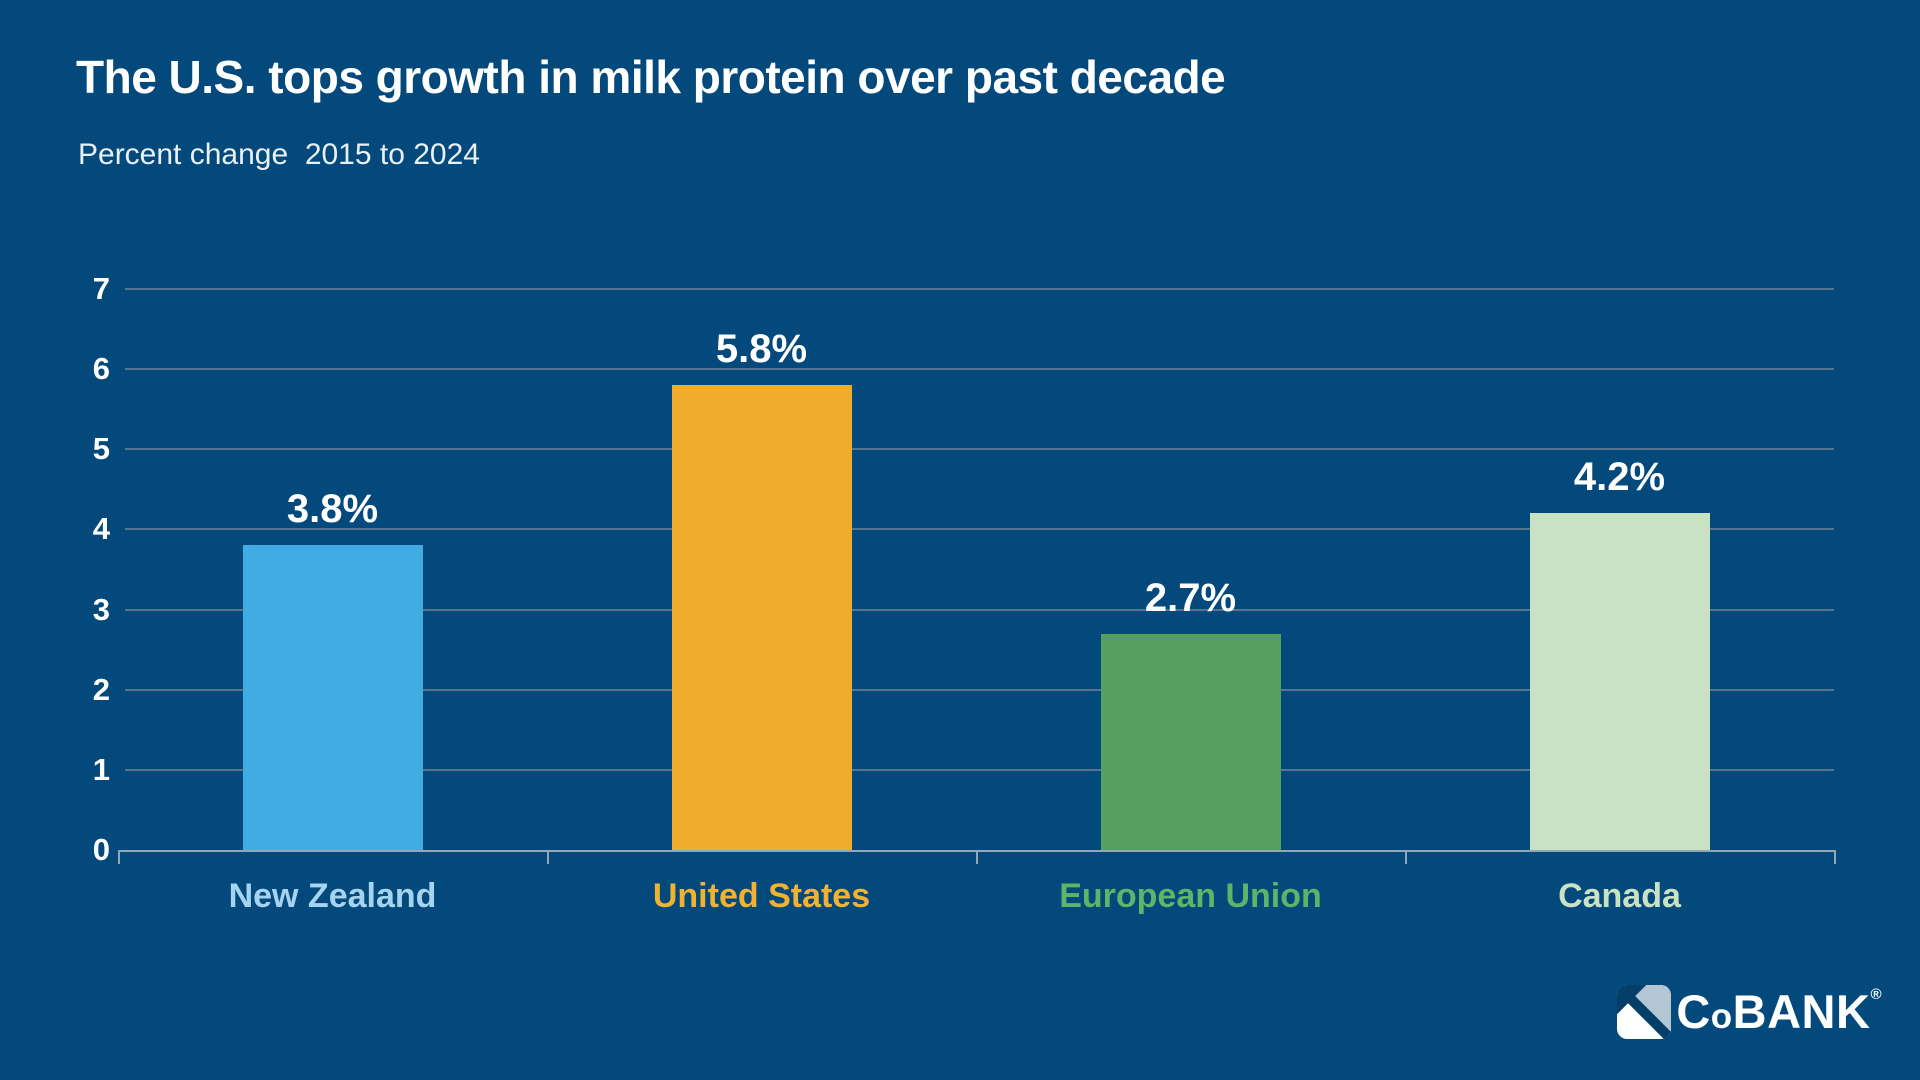 This screenshot has width=1920, height=1080. Describe the element at coordinates (101, 849) in the screenshot. I see `y-tick-label-0: 0` at that location.